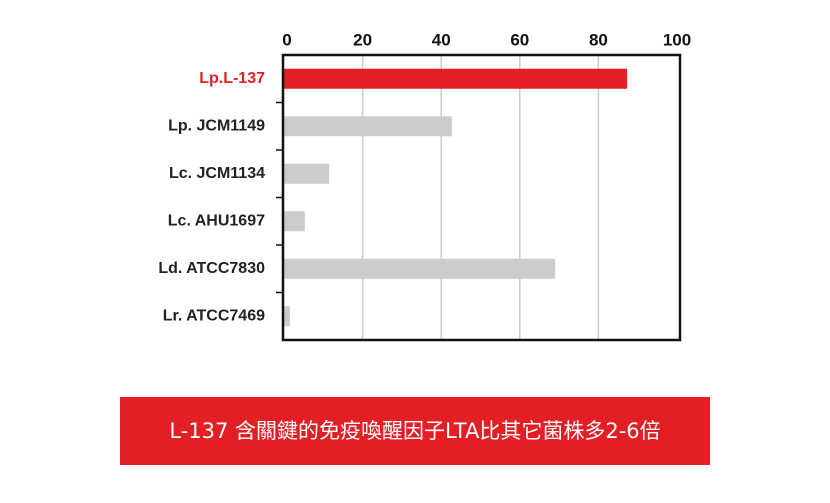 The image size is (830, 503). I want to click on x-tick-label: 80, so click(598, 39).